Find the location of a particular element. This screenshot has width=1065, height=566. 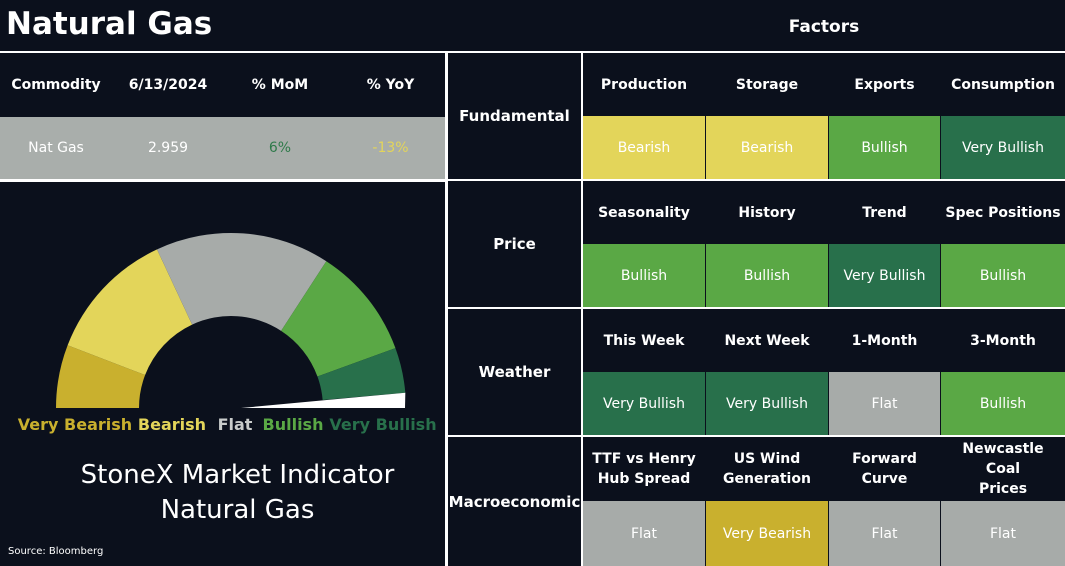

factor-name: 3-Month is located at coordinates (1003, 340).